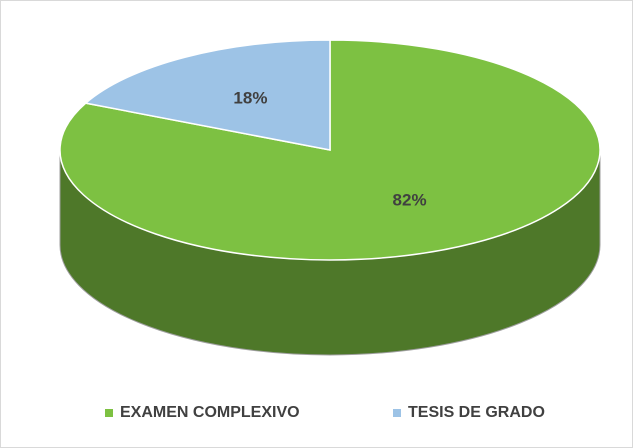 This screenshot has height=448, width=633. I want to click on pie-slice, so click(207, 95).